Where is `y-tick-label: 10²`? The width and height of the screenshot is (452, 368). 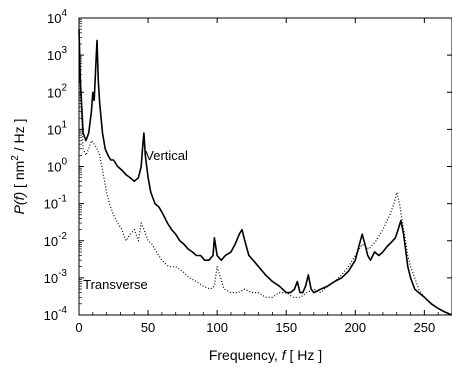
y-tick-label: 10² is located at coordinates (57, 91).